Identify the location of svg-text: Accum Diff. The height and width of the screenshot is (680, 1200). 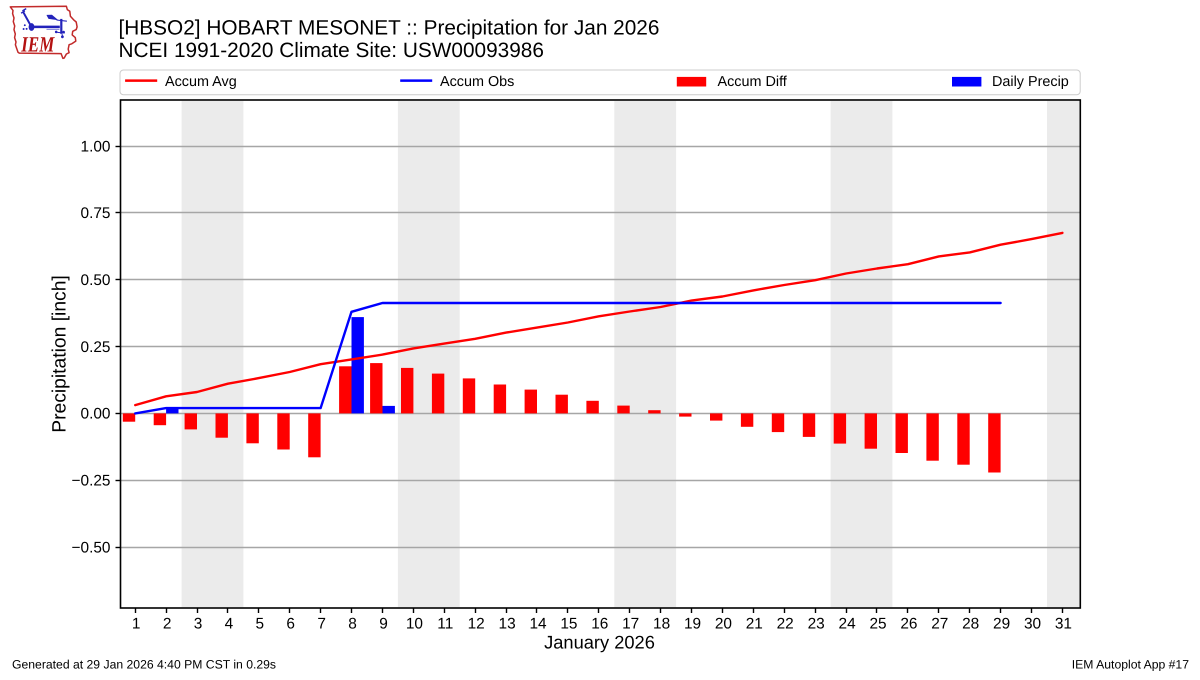
(753, 82).